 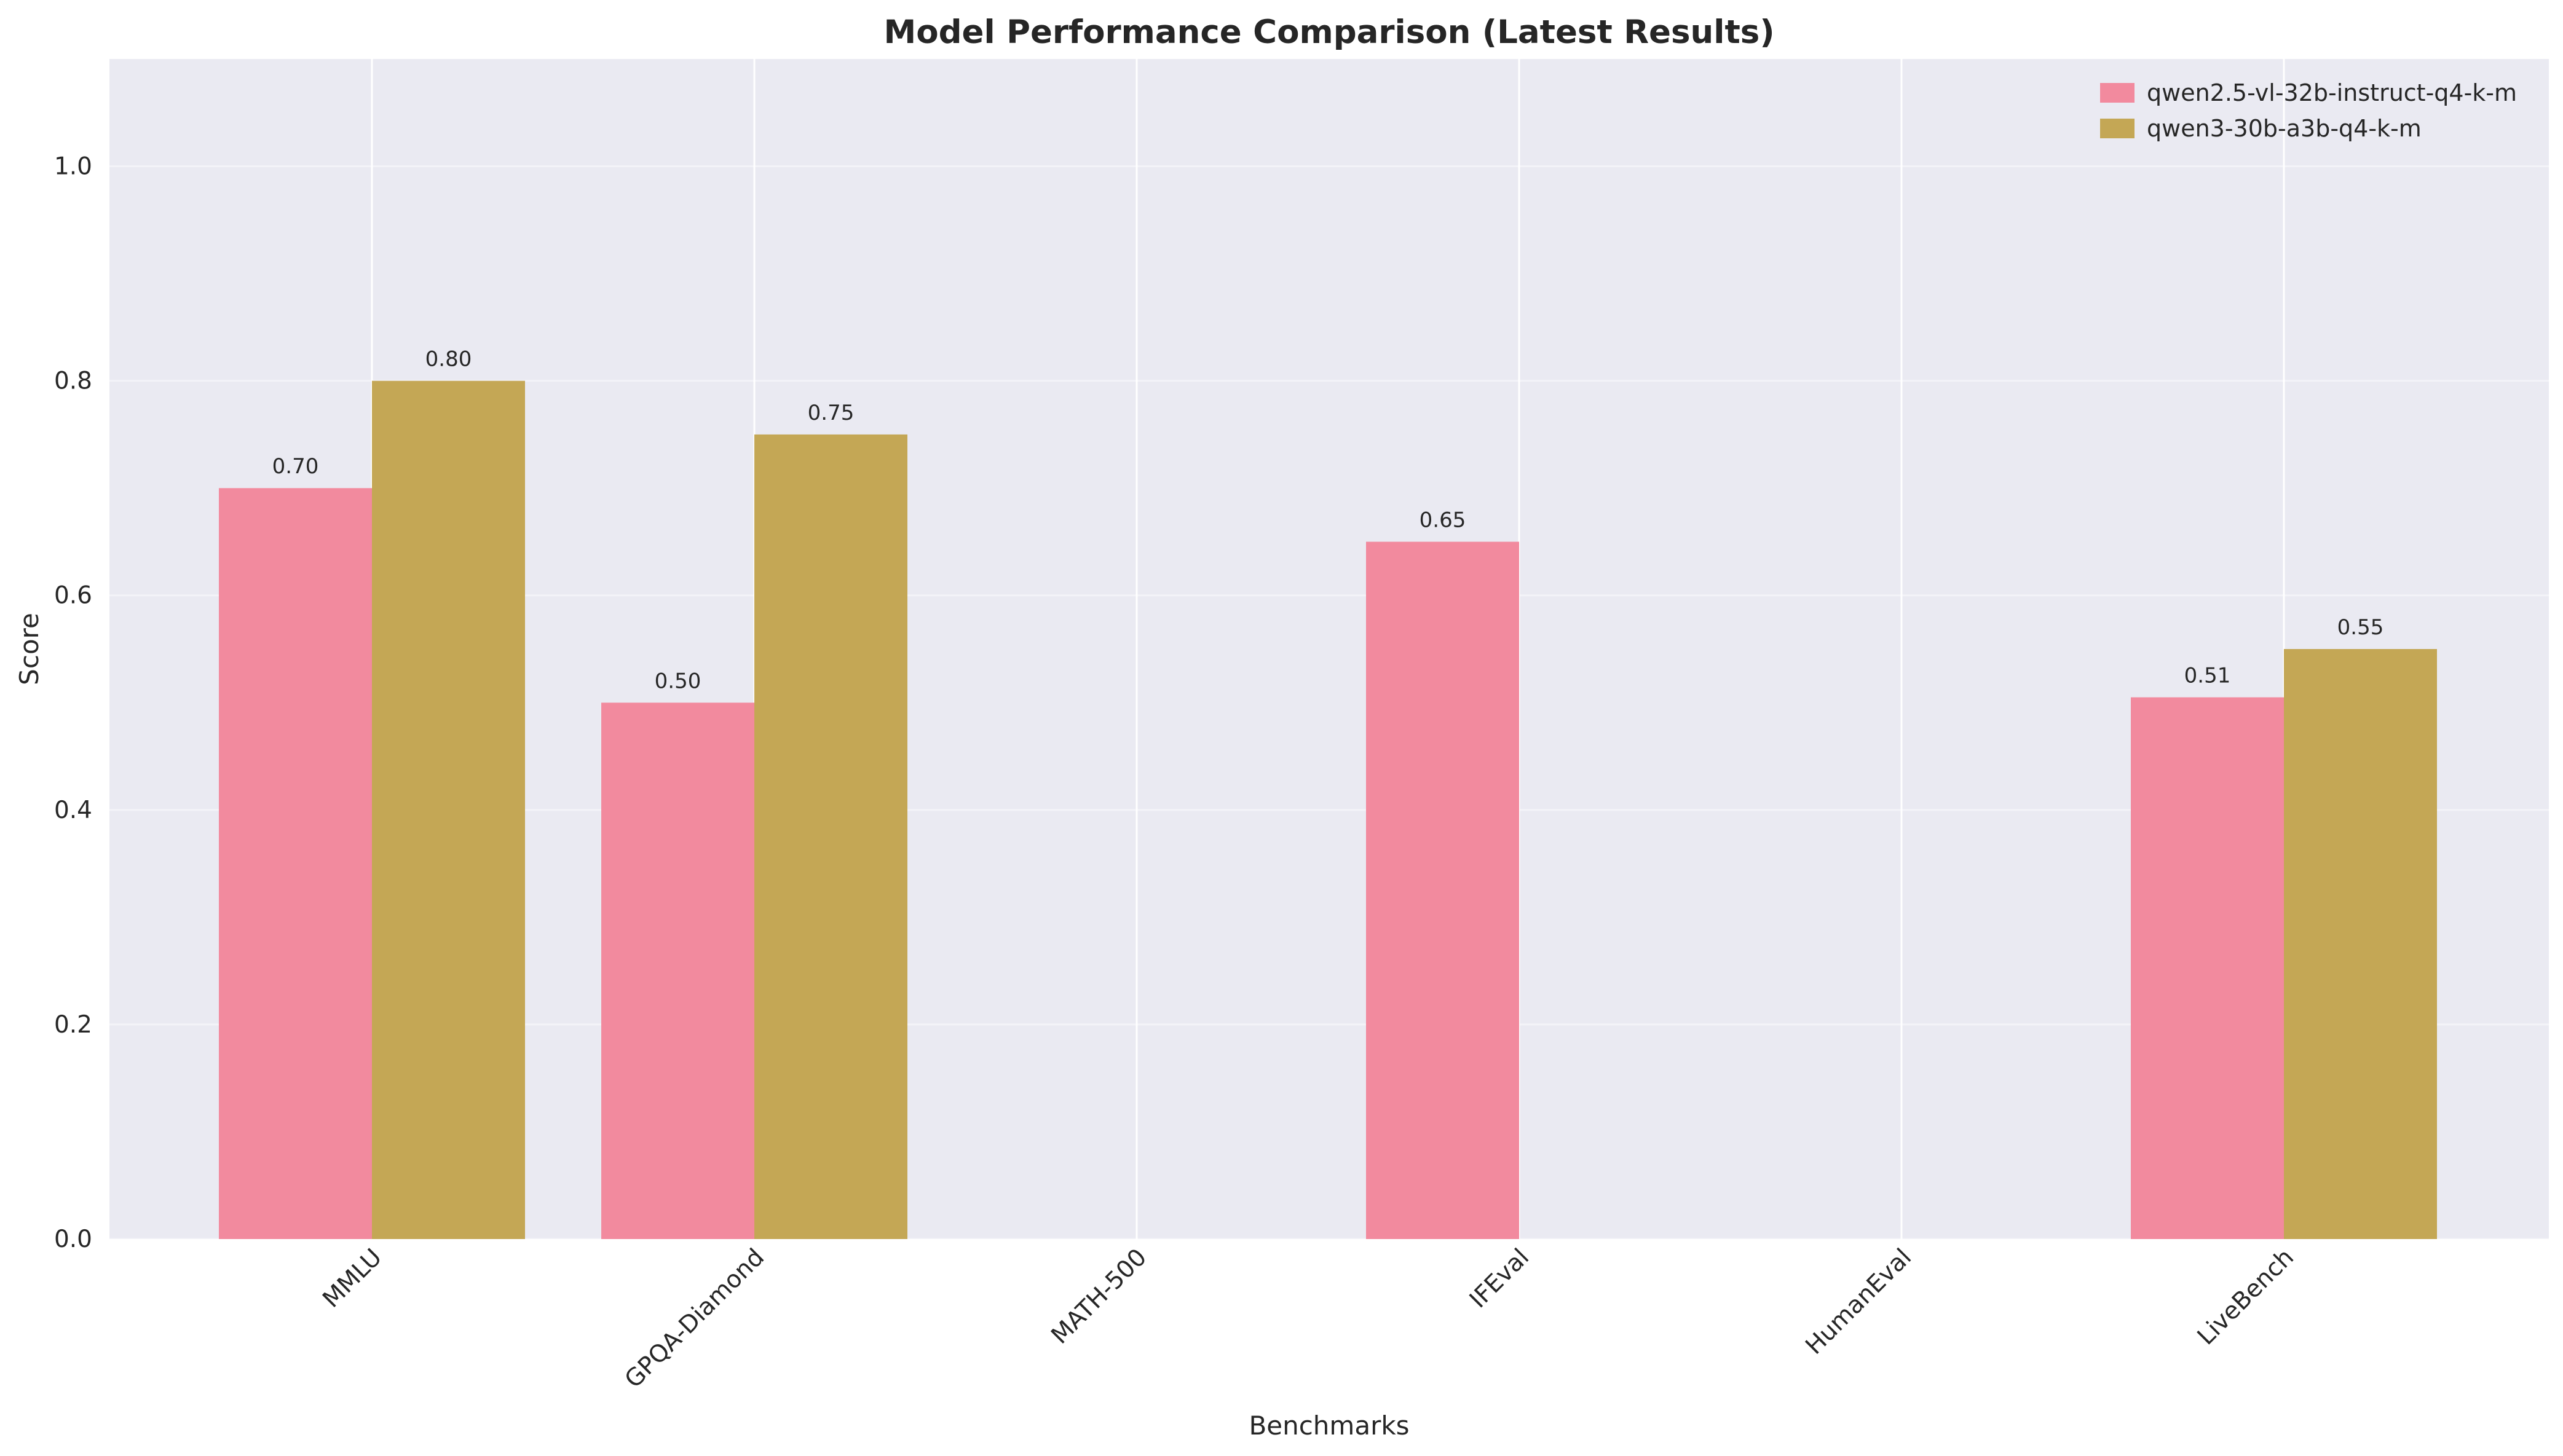 I want to click on bar-value-label: 0.75, so click(x=831, y=413).